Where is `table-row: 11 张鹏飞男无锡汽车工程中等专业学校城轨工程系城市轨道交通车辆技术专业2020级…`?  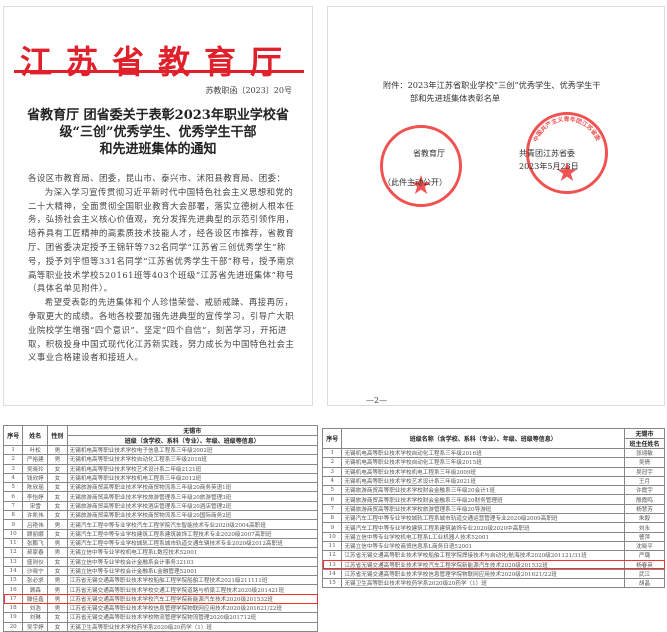 table-row: 11 张鹏飞男无锡汽车工程中等专业学校城轨工程系城市轨道交通车辆技术专业2020级… is located at coordinates (160, 543).